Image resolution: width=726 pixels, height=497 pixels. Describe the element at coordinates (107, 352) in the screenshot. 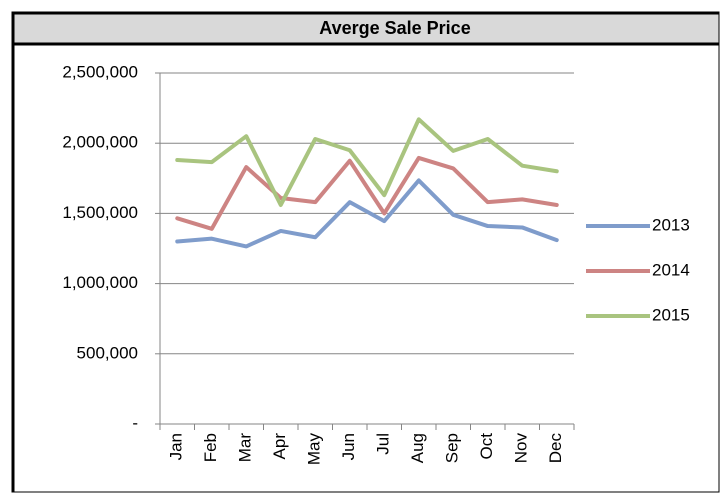

I see `y-tick-label: 500,000` at that location.